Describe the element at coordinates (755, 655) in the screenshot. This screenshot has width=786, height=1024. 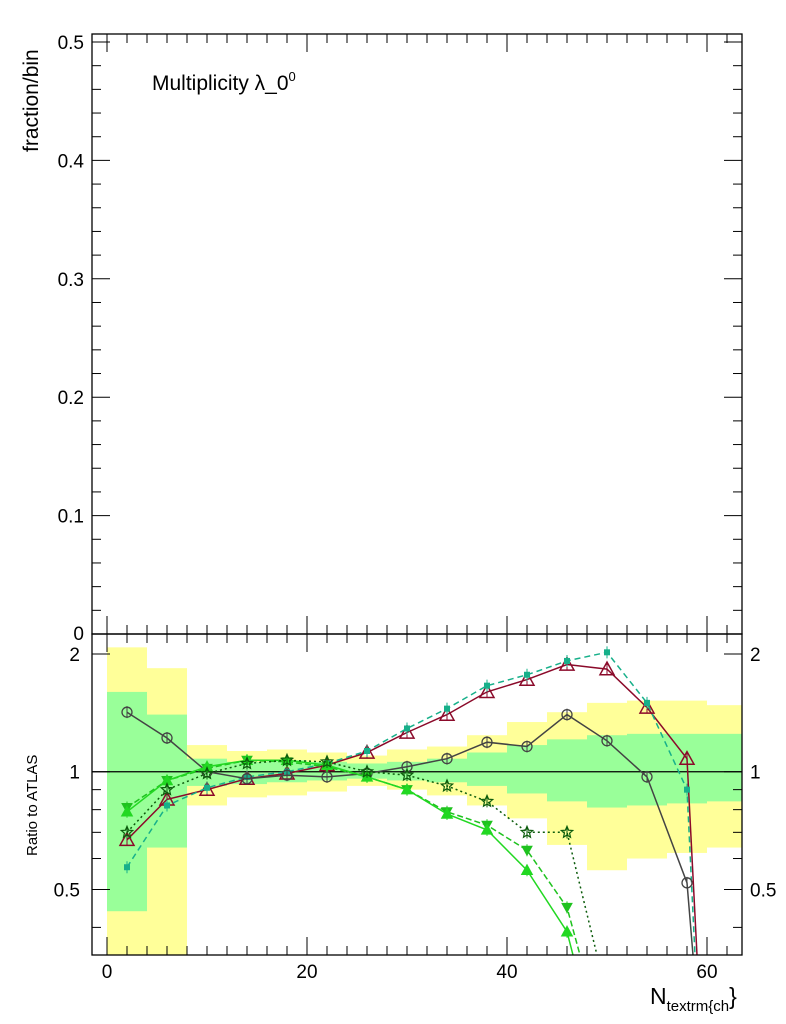
I see `ratio-y-tick-label-right: 2` at that location.